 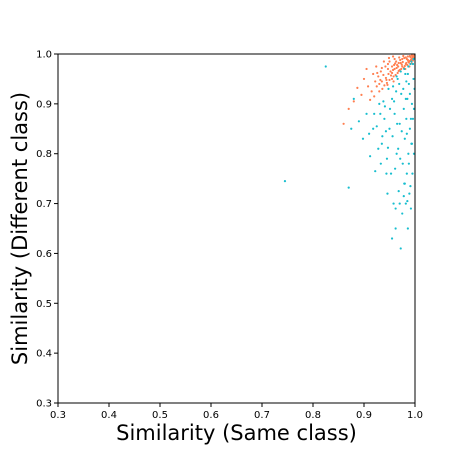 What do you see at coordinates (262, 415) in the screenshot?
I see `x-tick-label: 0.7` at bounding box center [262, 415].